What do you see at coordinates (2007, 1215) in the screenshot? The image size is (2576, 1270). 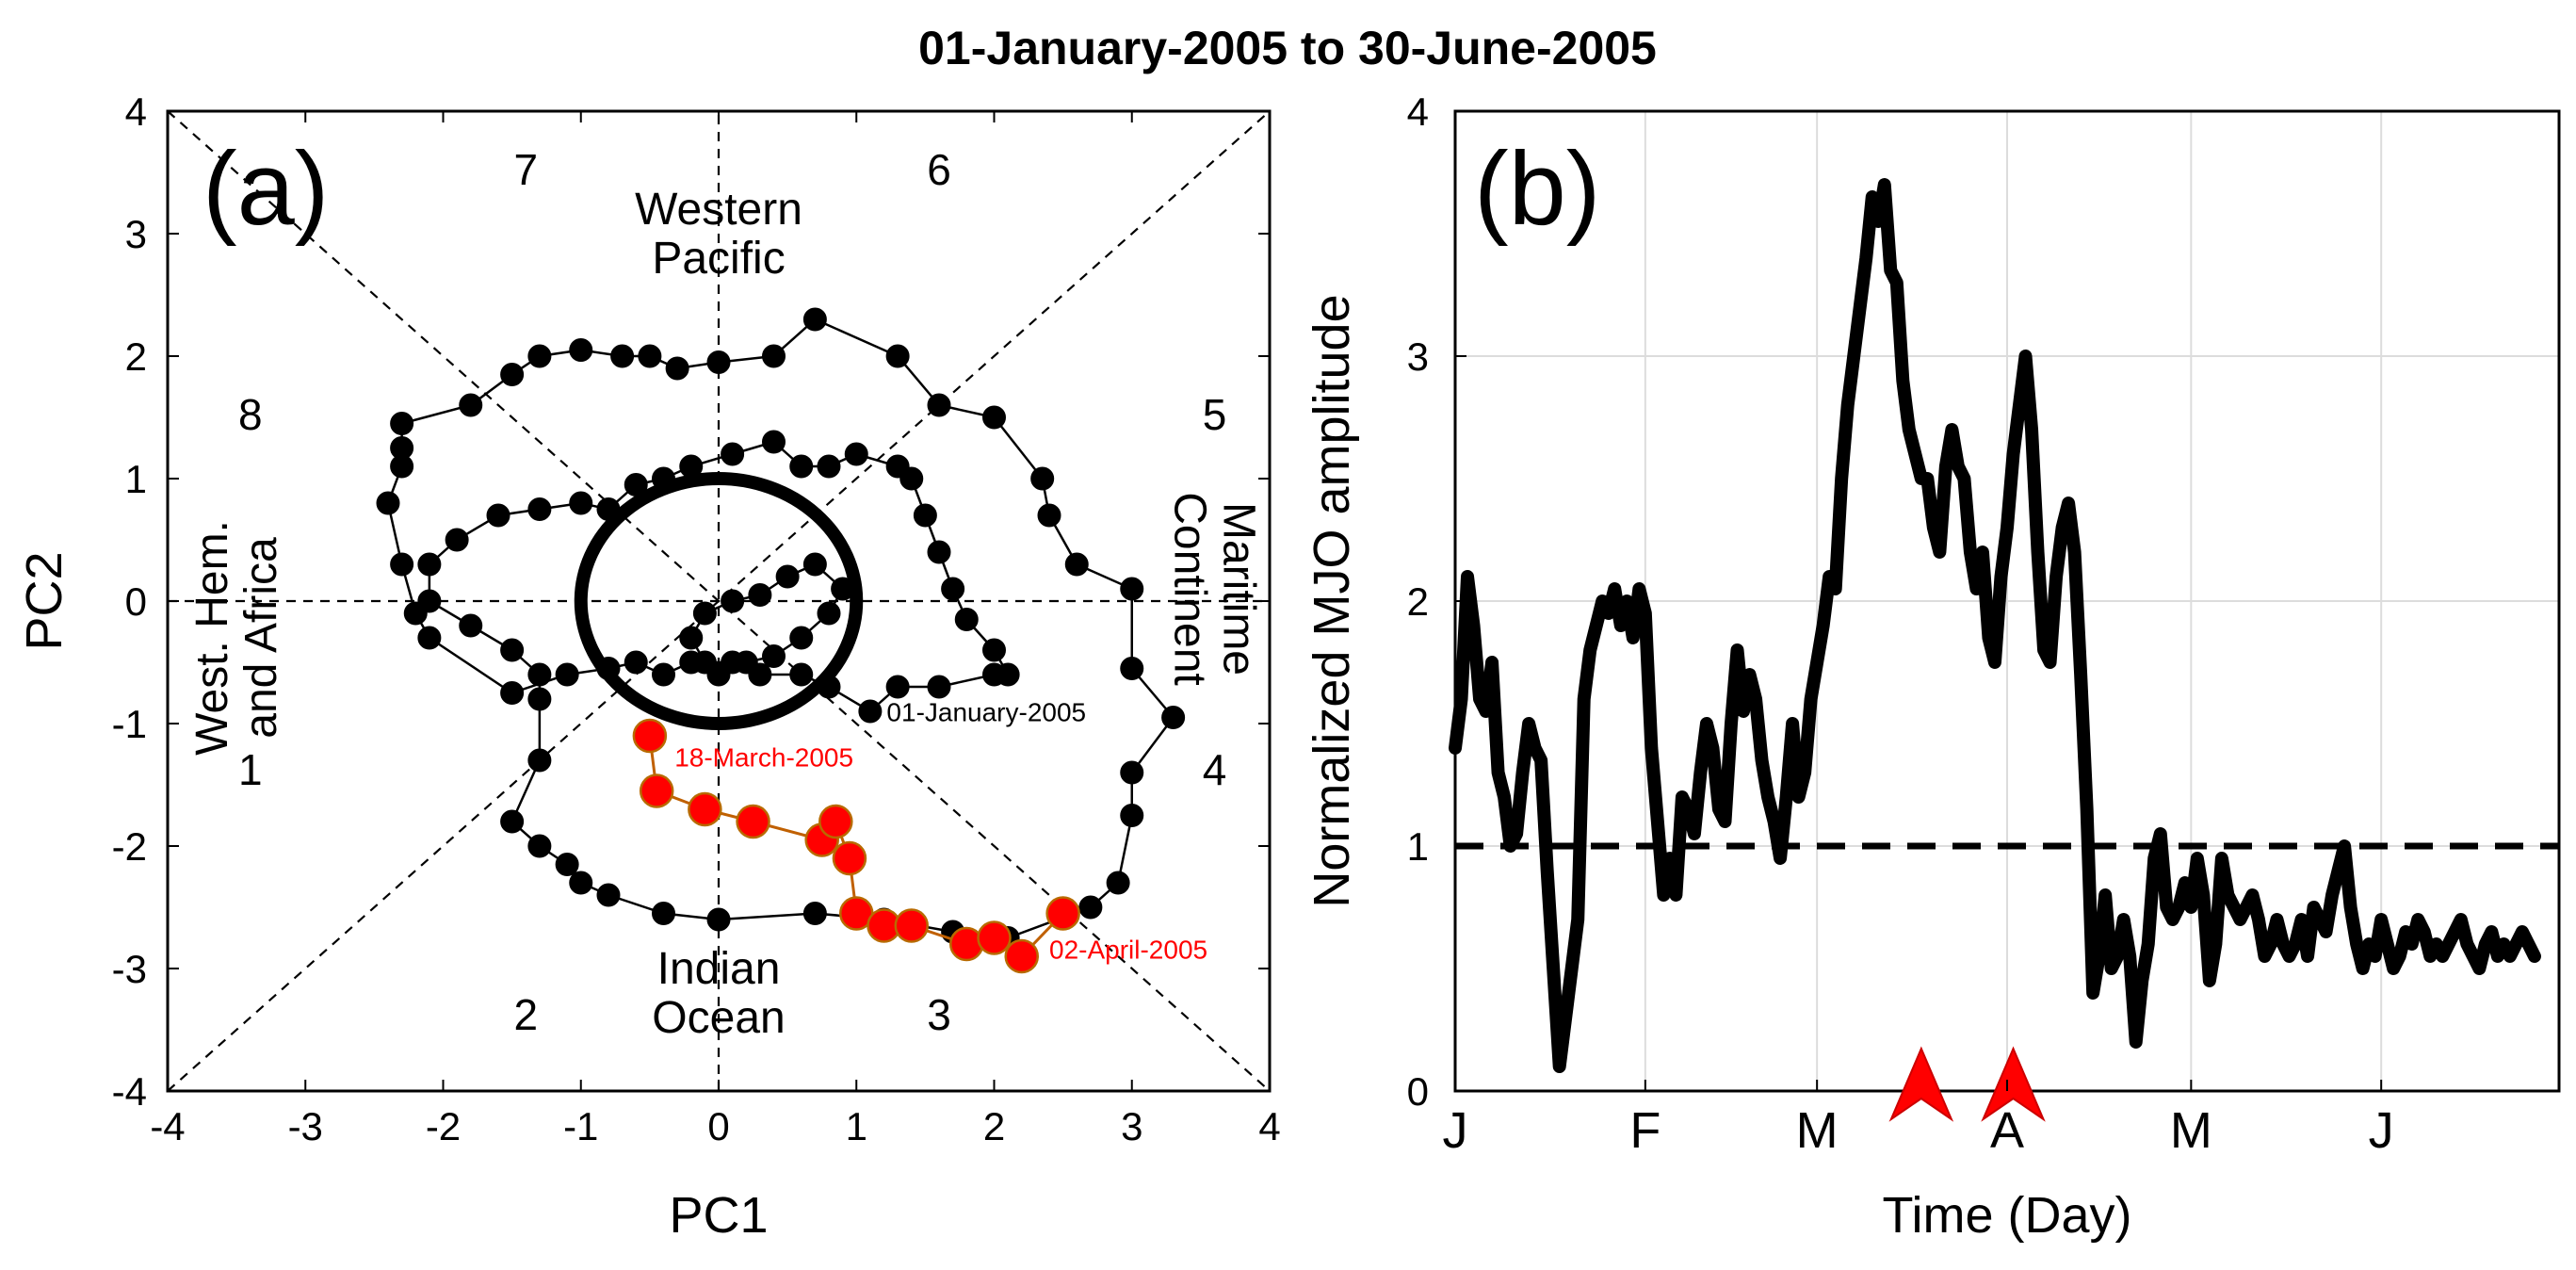 I see `x-axis-label-b: Time (Day)` at bounding box center [2007, 1215].